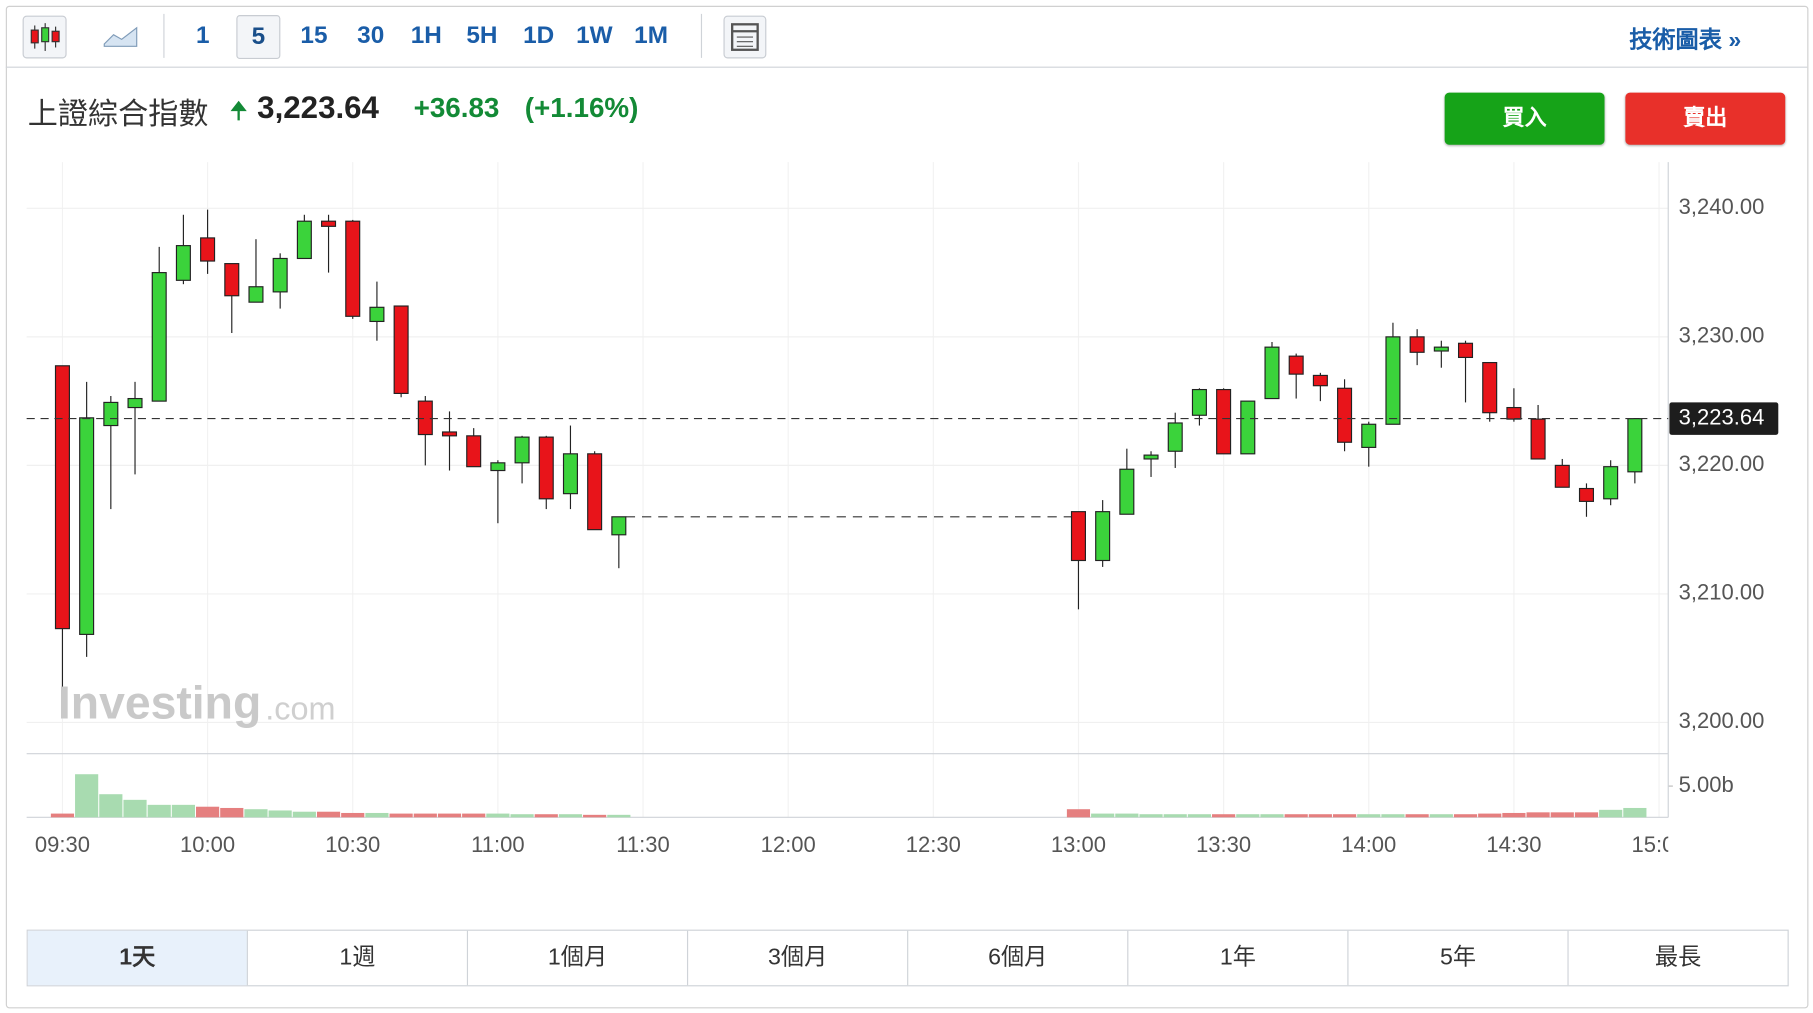 This screenshot has height=1013, width=1813. I want to click on interval-button: 1, so click(202, 35).